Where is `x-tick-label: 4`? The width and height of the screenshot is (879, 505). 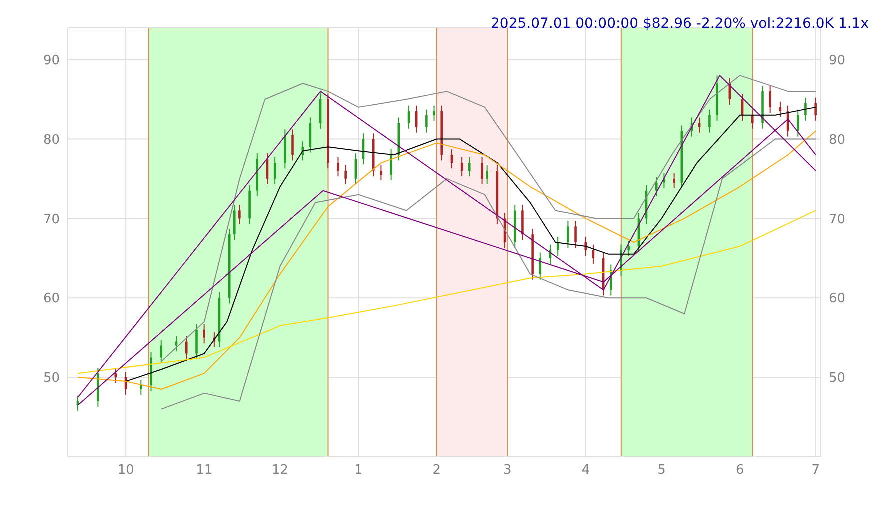 x-tick-label: 4 is located at coordinates (586, 470).